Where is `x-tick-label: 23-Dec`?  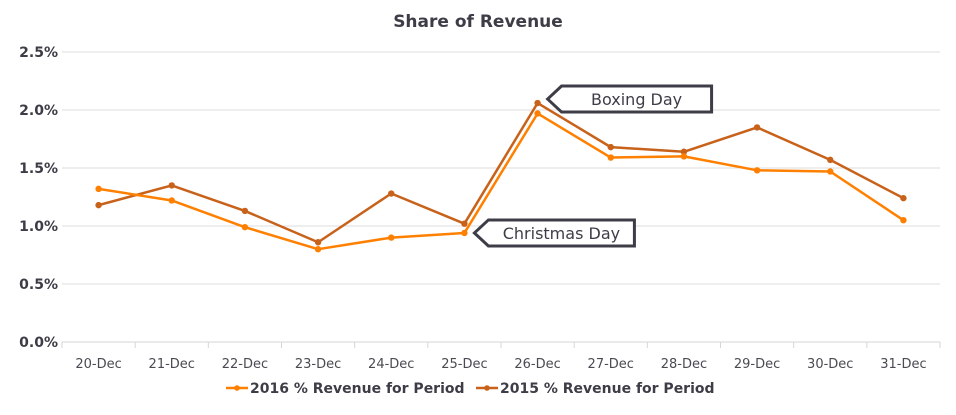 x-tick-label: 23-Dec is located at coordinates (318, 364).